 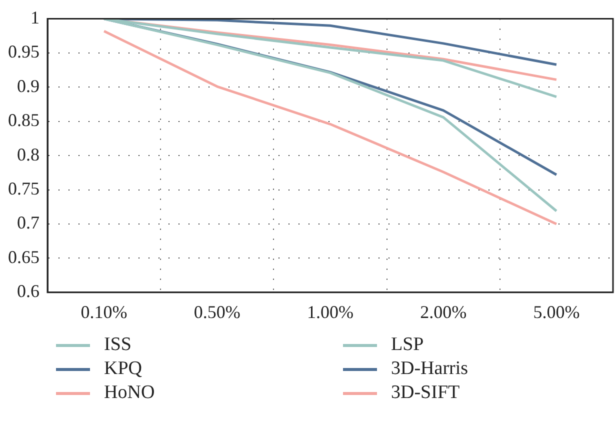 What do you see at coordinates (24, 120) in the screenshot?
I see `y-tick-label: 0.85` at bounding box center [24, 120].